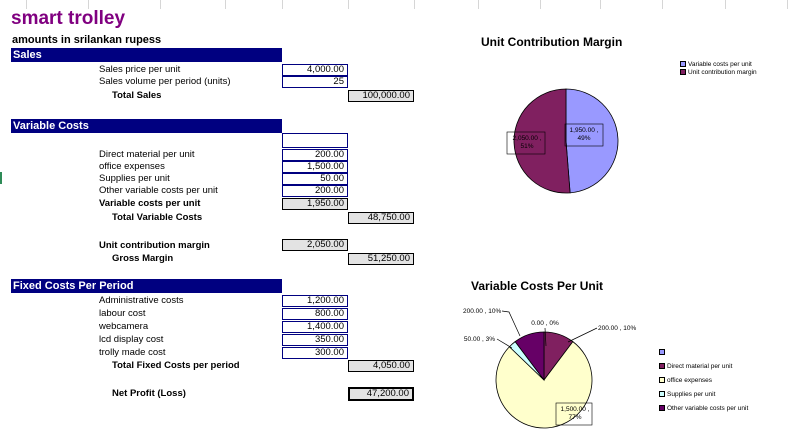  Describe the element at coordinates (527, 138) in the screenshot. I see `data-label: 2,050.00 ,` at that location.